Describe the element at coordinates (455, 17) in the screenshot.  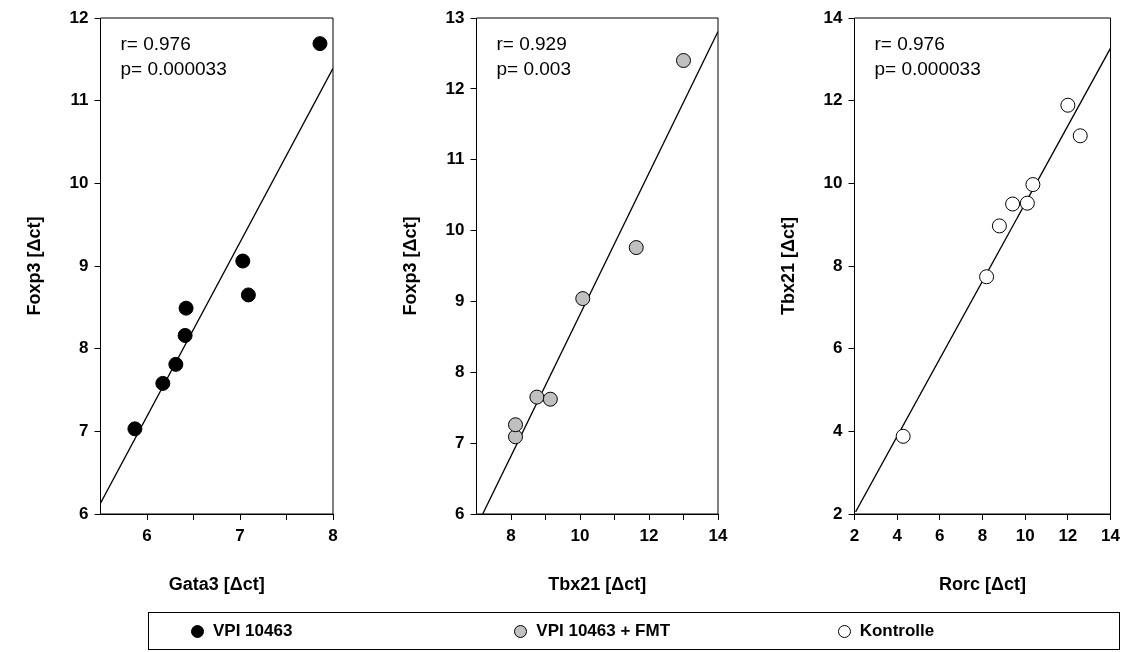
I see `y-tick-label: 13` at that location.